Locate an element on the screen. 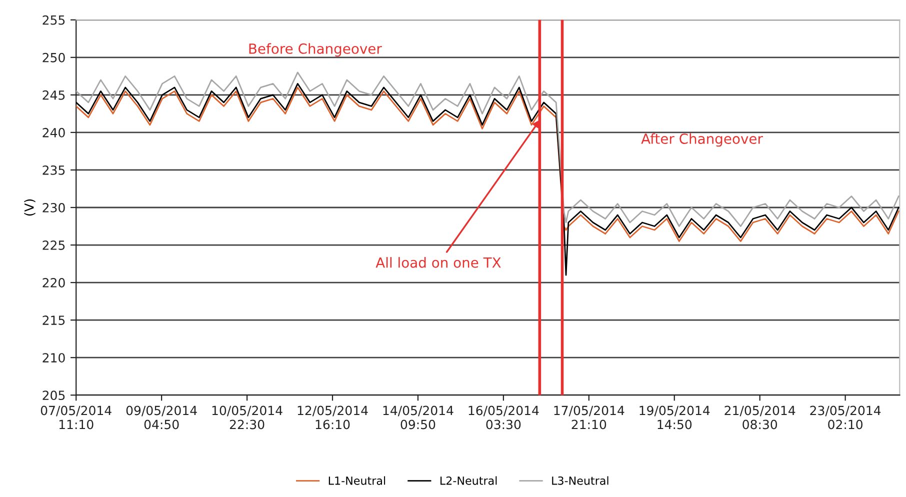  annotation: All load on one TX is located at coordinates (438, 262).